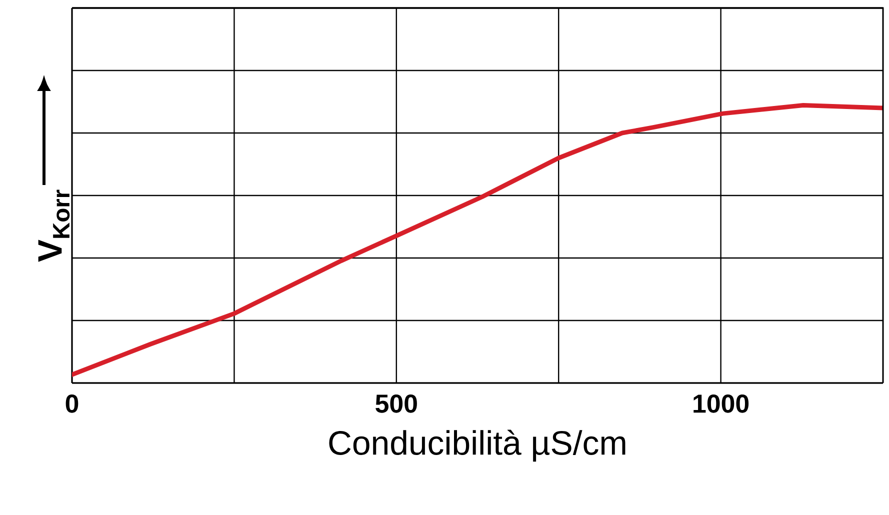  Describe the element at coordinates (721, 403) in the screenshot. I see `x-tick-label: 1000` at that location.